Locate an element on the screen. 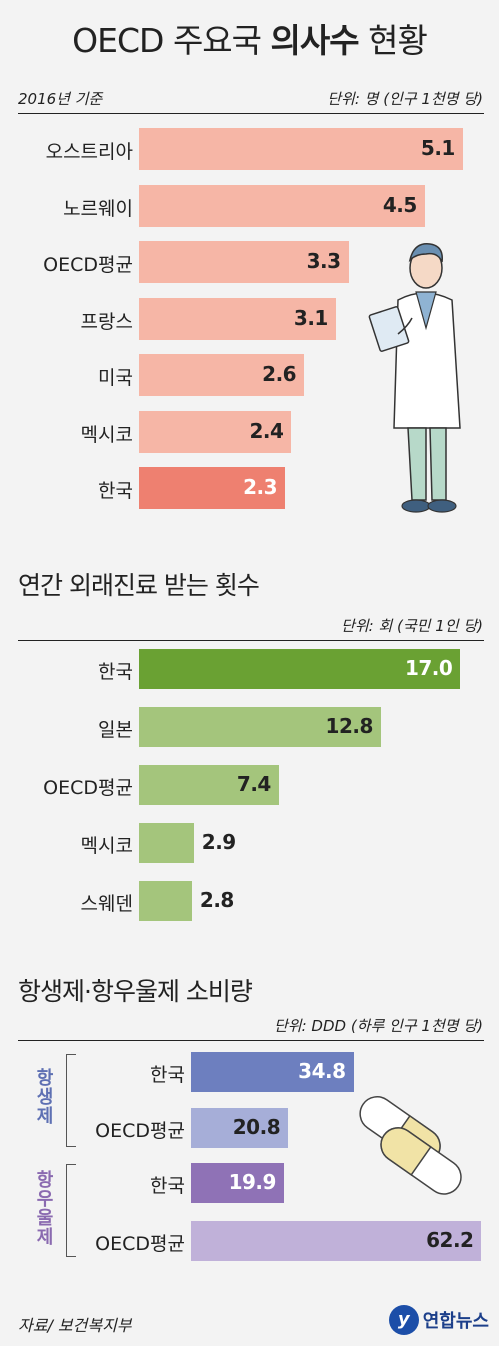  bar-label: 오스트리아 is located at coordinates (89, 152).